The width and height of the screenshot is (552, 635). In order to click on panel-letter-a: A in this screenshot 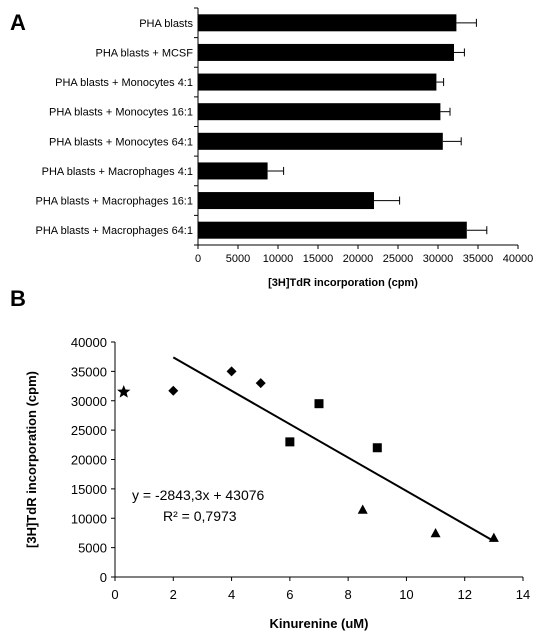, I will do `click(18, 22)`.